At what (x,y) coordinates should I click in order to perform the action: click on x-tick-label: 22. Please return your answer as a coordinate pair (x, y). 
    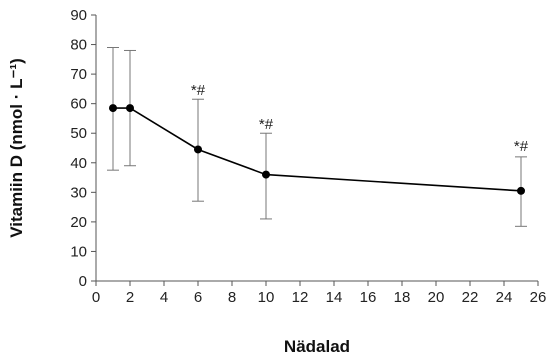
    Looking at the image, I should click on (470, 297).